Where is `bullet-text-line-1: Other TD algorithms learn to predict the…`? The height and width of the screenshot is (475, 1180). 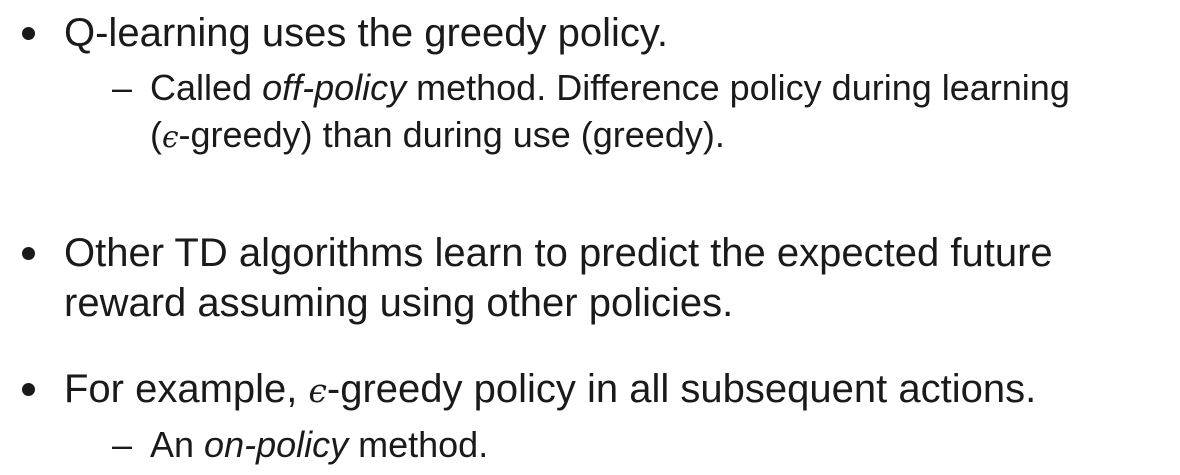 bullet-text-line-1: Other TD algorithms learn to predict the… is located at coordinates (558, 253).